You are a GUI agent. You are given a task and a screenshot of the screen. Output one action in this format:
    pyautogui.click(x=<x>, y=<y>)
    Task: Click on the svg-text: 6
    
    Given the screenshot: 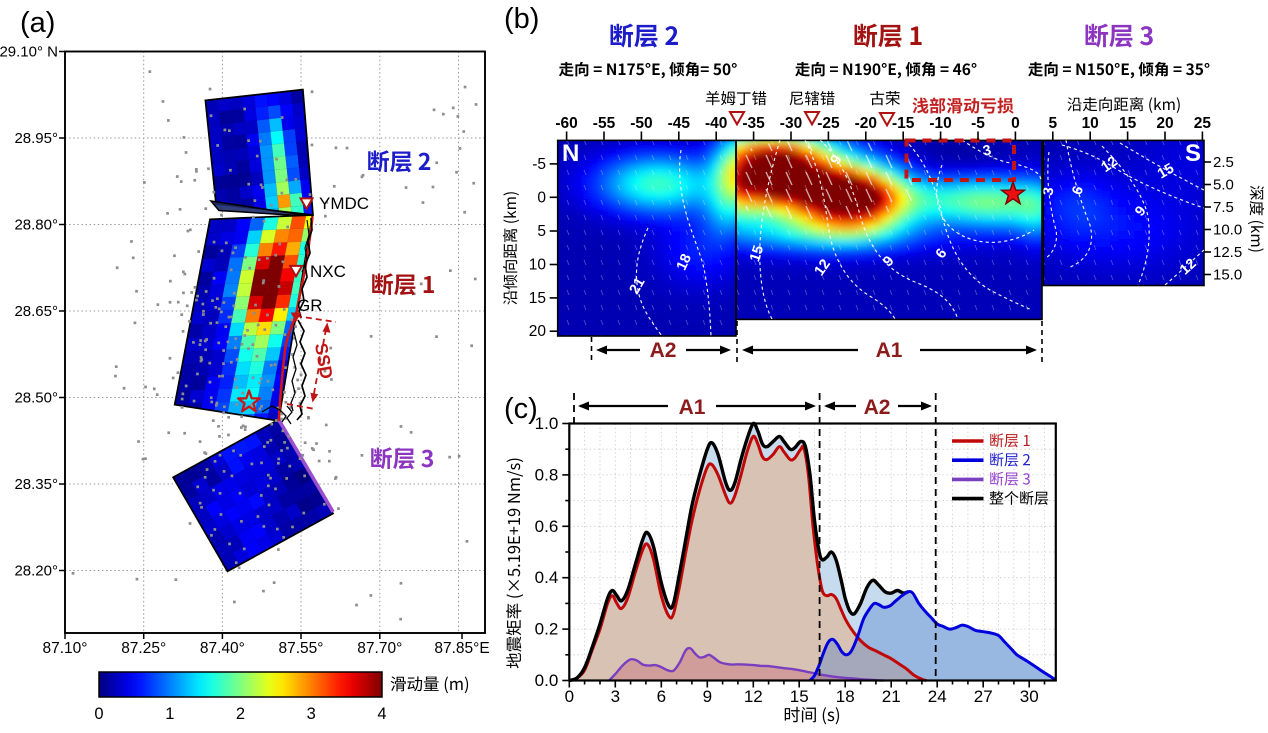 What is the action you would take?
    pyautogui.click(x=661, y=696)
    